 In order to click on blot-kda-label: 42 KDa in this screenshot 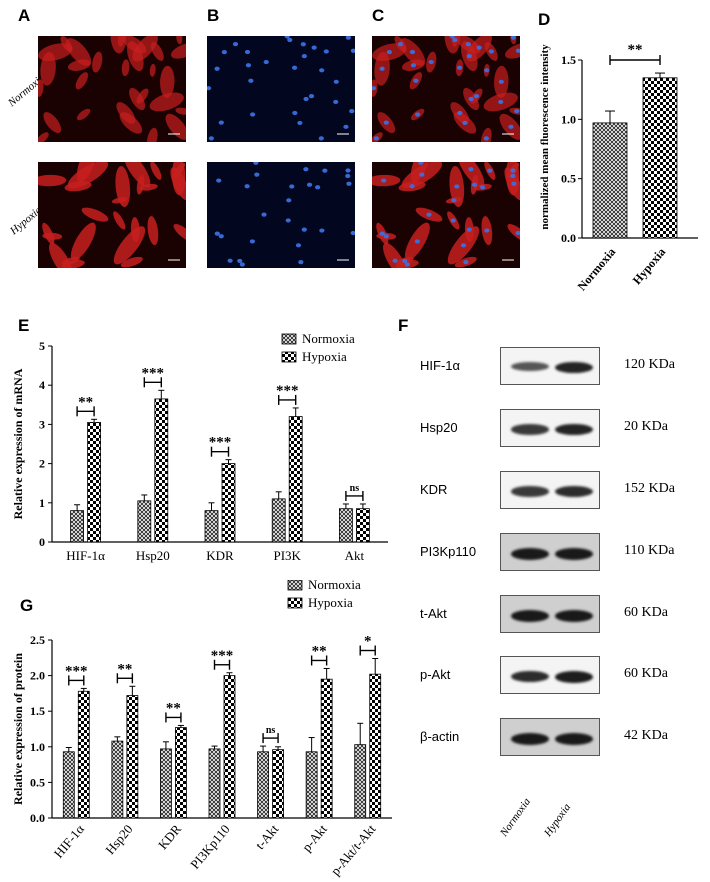, I will do `click(646, 735)`.